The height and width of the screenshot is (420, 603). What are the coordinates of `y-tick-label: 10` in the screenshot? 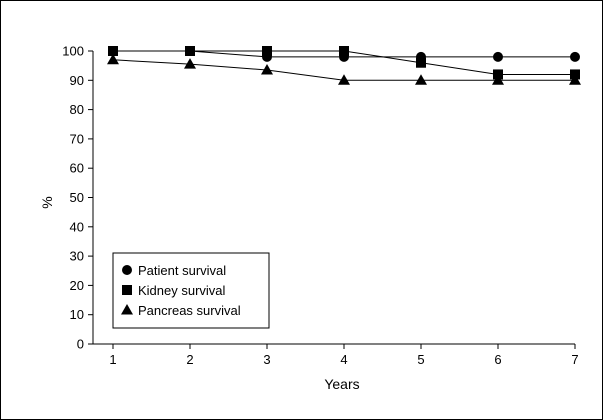 It's located at (77, 314).